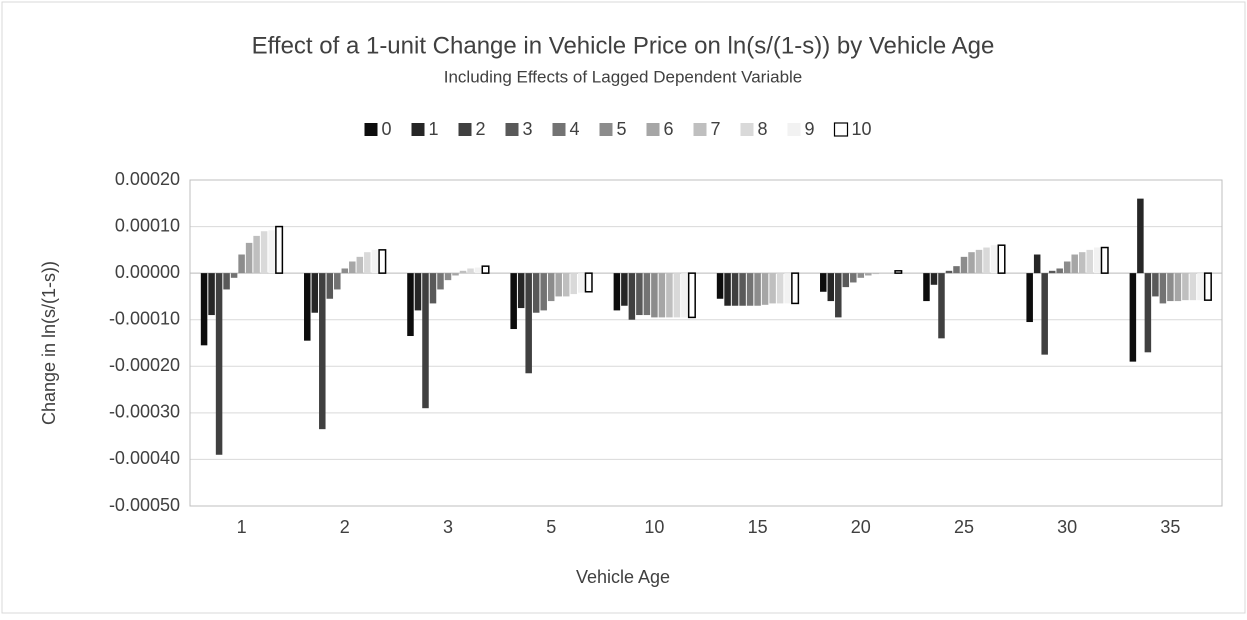 The width and height of the screenshot is (1247, 620). I want to click on y-tick-label: 0.00010, so click(147, 225).